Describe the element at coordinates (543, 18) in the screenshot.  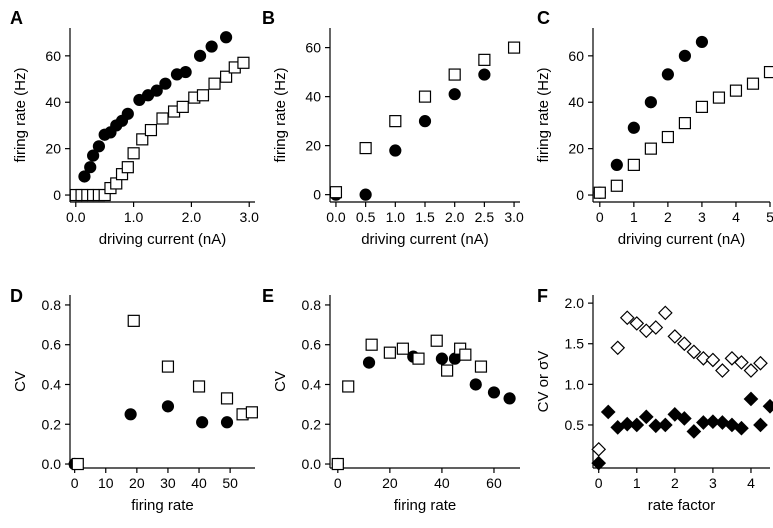
I see `panel-letter: C` at that location.